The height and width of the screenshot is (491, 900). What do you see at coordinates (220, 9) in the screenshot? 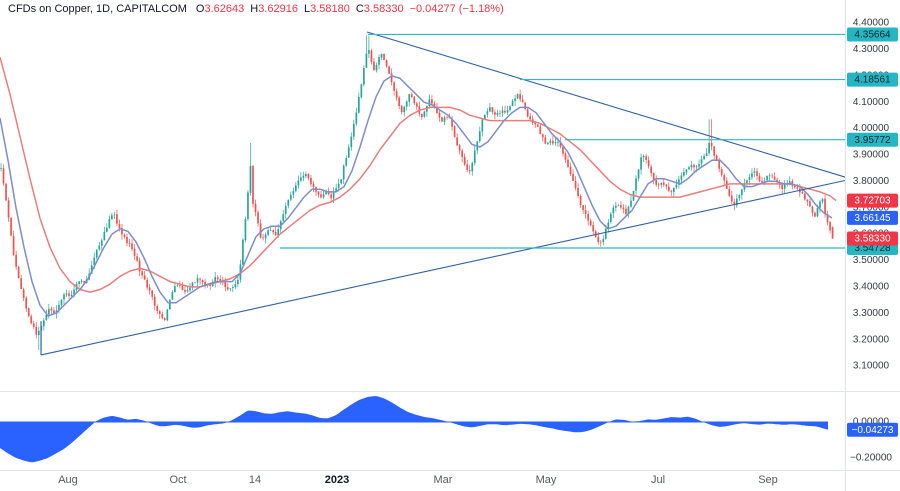
I see `ohlc-open: O3.62643` at bounding box center [220, 9].